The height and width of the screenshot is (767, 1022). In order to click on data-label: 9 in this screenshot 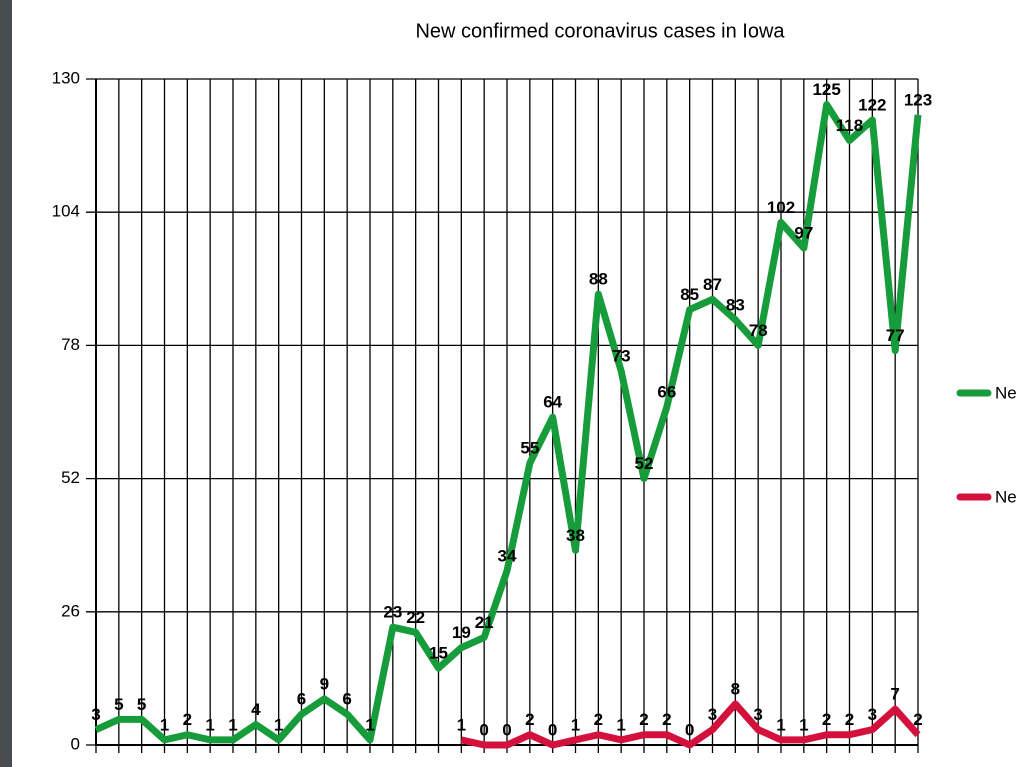, I will do `click(324, 683)`.